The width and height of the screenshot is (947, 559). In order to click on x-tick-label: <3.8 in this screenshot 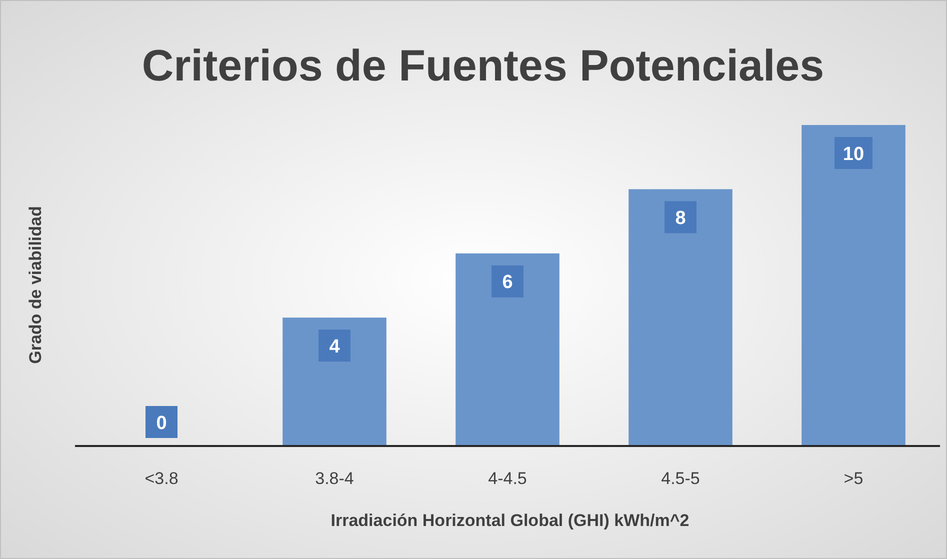, I will do `click(161, 478)`.